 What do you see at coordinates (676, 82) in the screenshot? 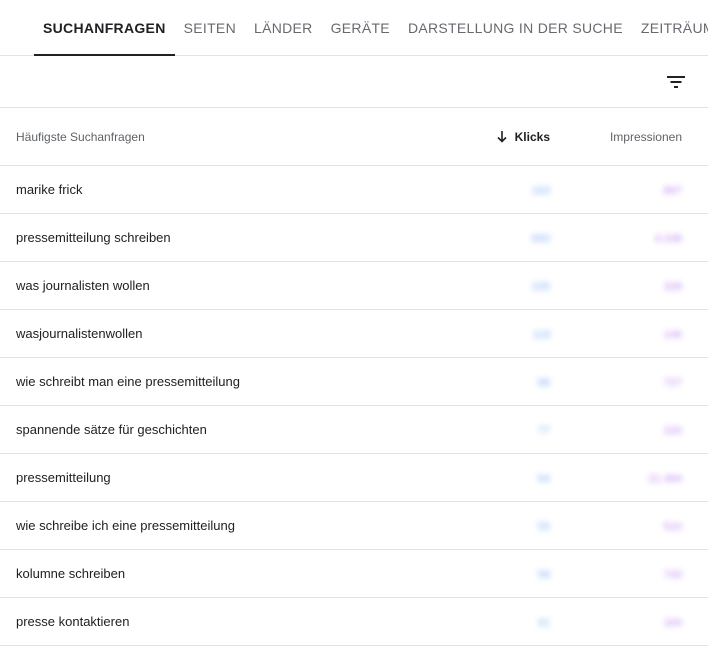
I see `filter-list-icon` at bounding box center [676, 82].